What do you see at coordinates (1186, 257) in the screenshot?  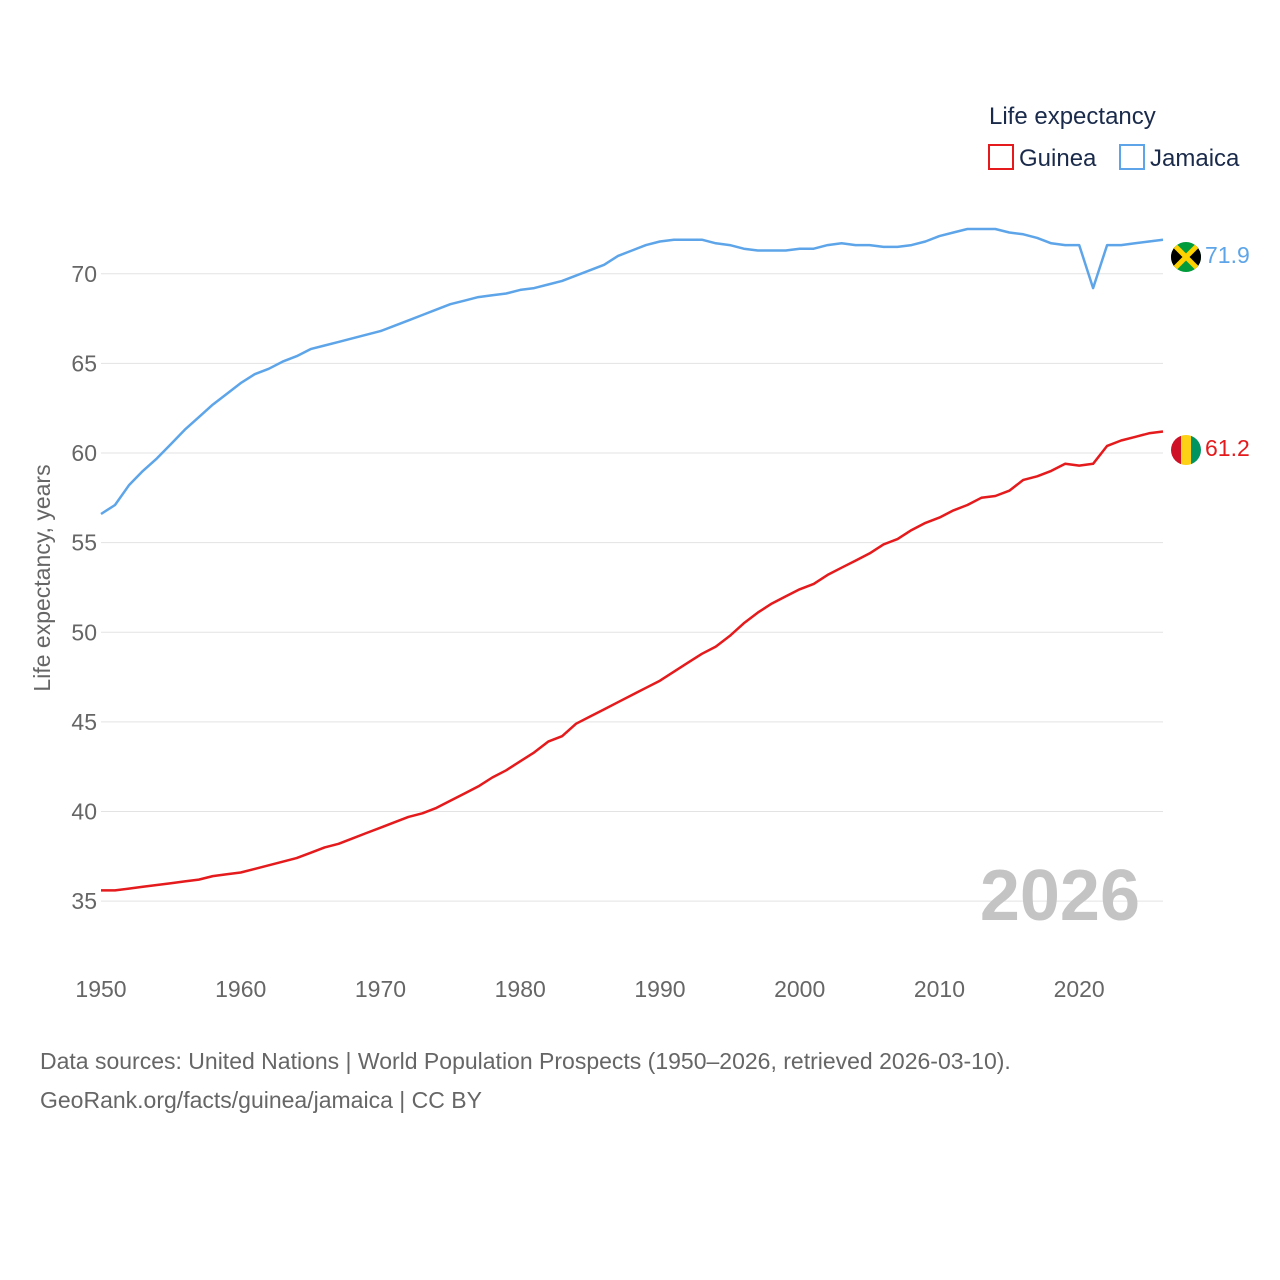 I see `jamaica-flag-icon` at bounding box center [1186, 257].